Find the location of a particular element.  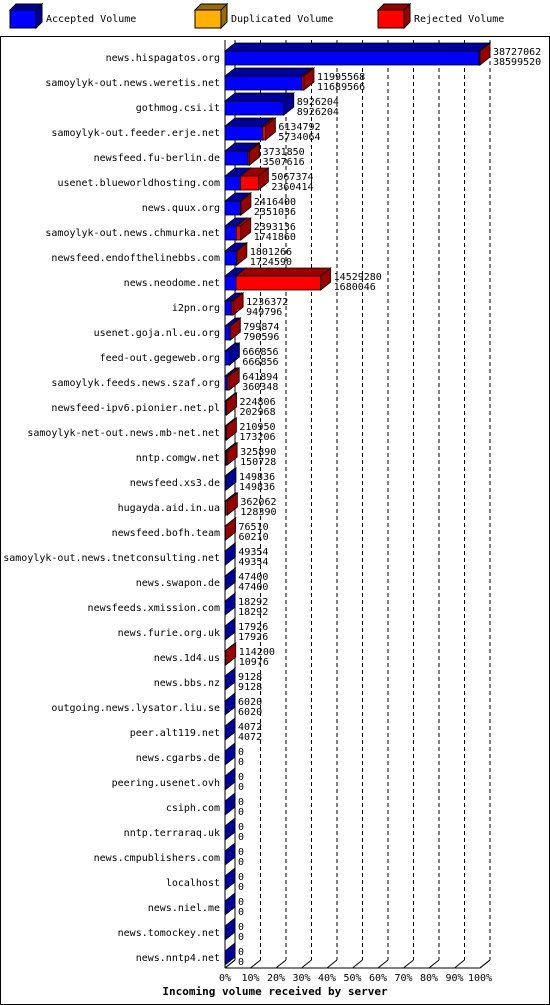

x-tick-label: 70% is located at coordinates (403, 978).